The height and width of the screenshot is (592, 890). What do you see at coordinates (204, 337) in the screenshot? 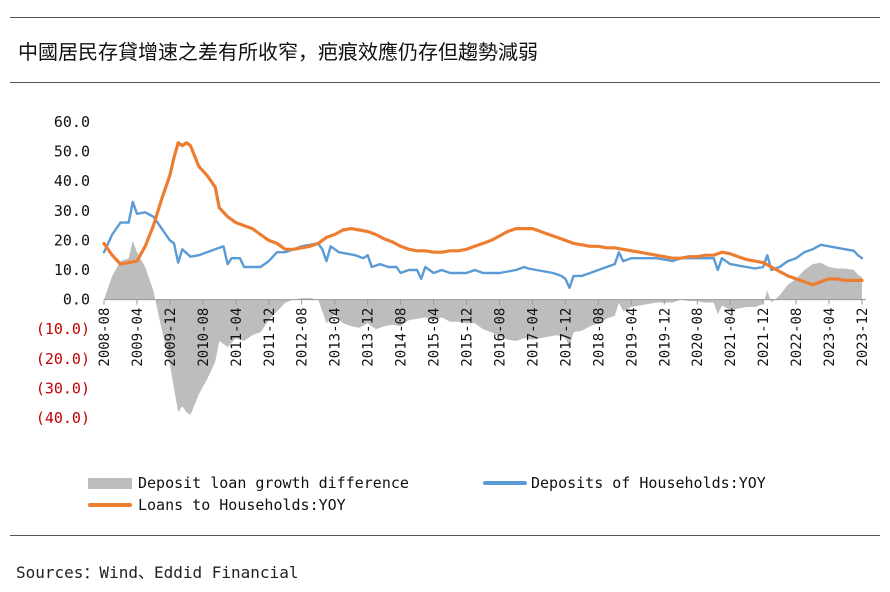
I see `x-tick-label: 2010-08` at bounding box center [204, 337].